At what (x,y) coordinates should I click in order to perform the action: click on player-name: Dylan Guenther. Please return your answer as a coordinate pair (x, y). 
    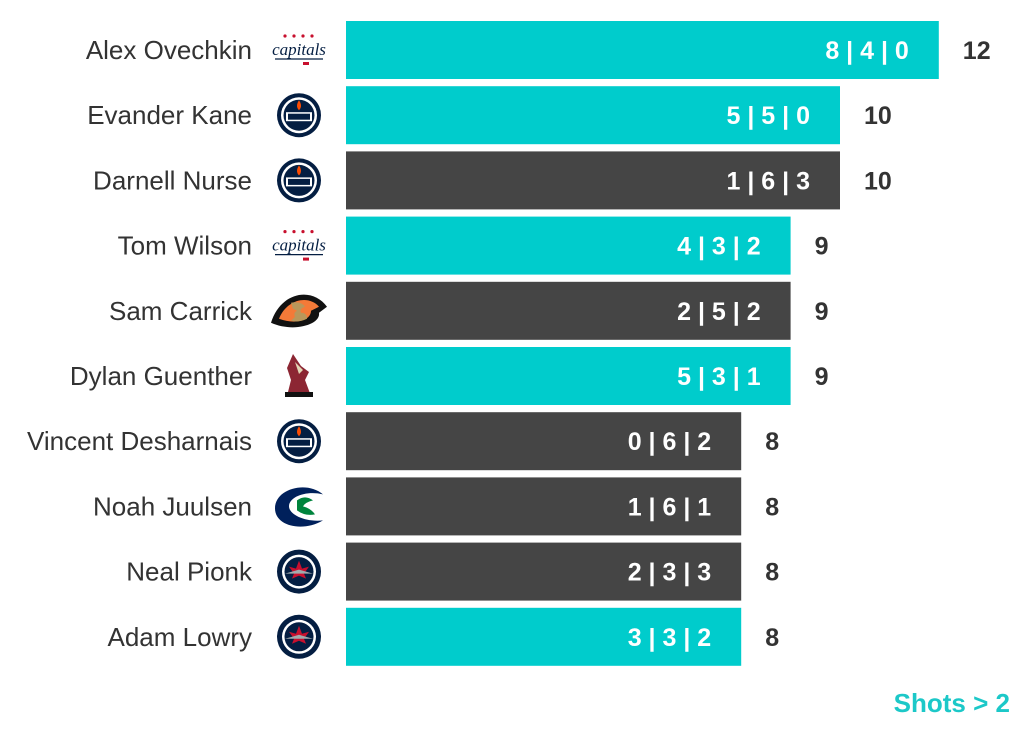
    Looking at the image, I should click on (161, 376).